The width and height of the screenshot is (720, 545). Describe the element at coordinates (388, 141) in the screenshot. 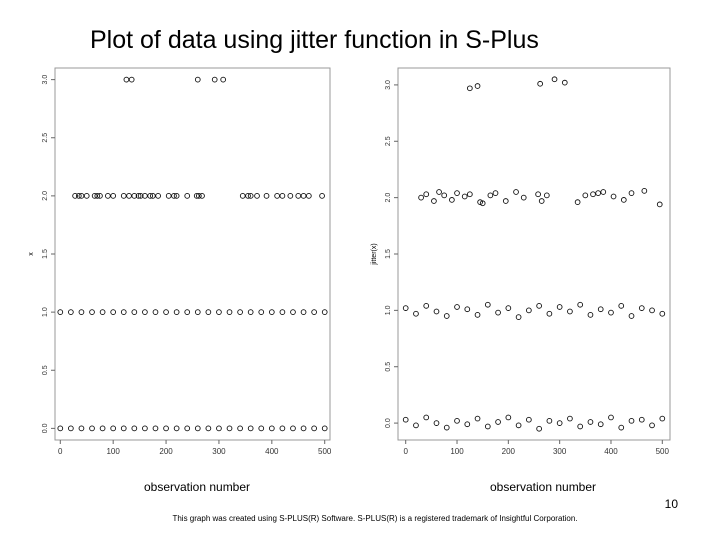

I see `y-tick-label: 2.5` at that location.